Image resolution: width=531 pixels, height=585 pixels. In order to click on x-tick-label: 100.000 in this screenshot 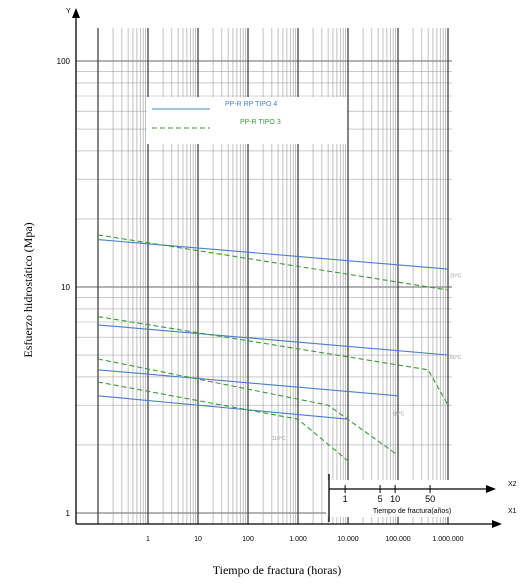, I will do `click(397, 539)`.